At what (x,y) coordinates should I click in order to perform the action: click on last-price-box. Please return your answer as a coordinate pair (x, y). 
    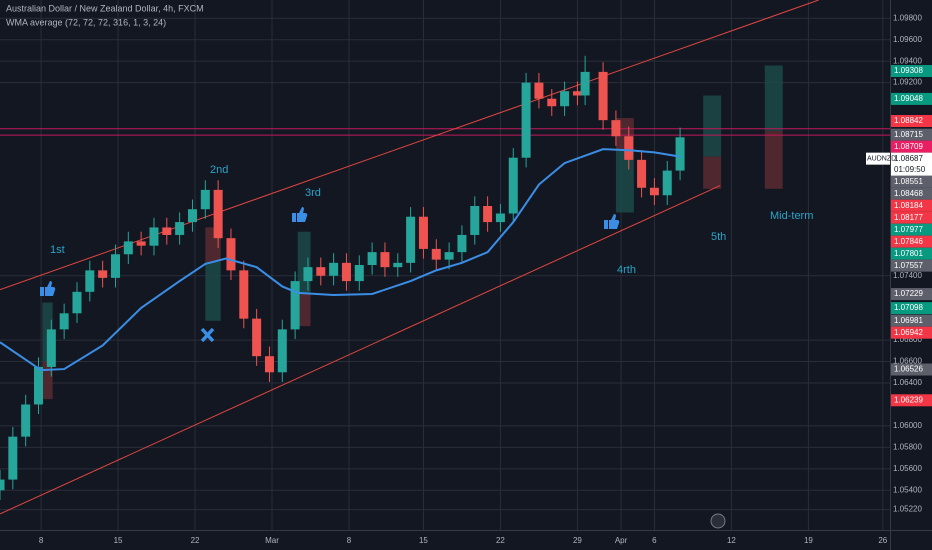
    Looking at the image, I should click on (911, 164).